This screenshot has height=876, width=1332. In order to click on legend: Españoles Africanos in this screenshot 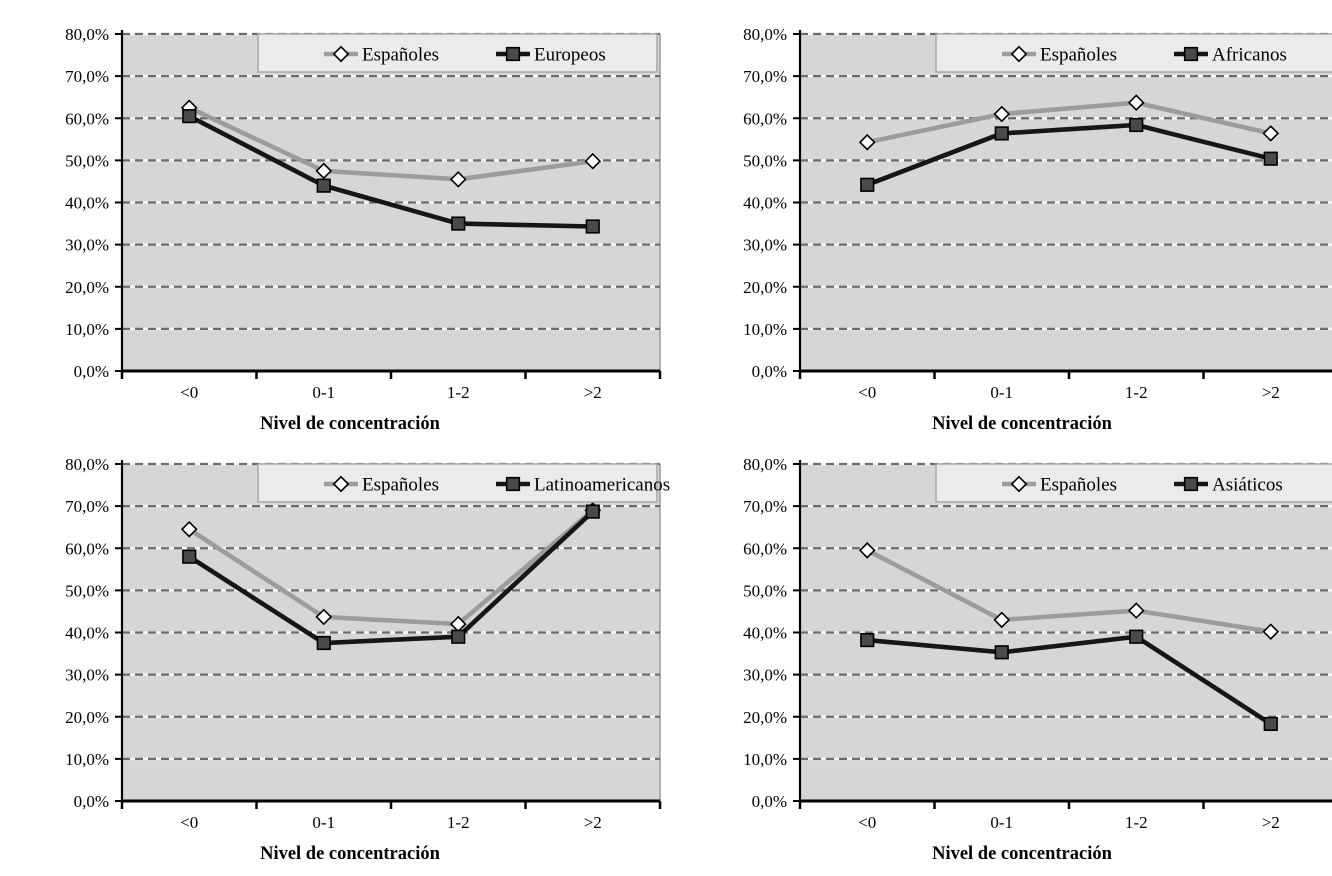, I will do `click(1133, 53)`.